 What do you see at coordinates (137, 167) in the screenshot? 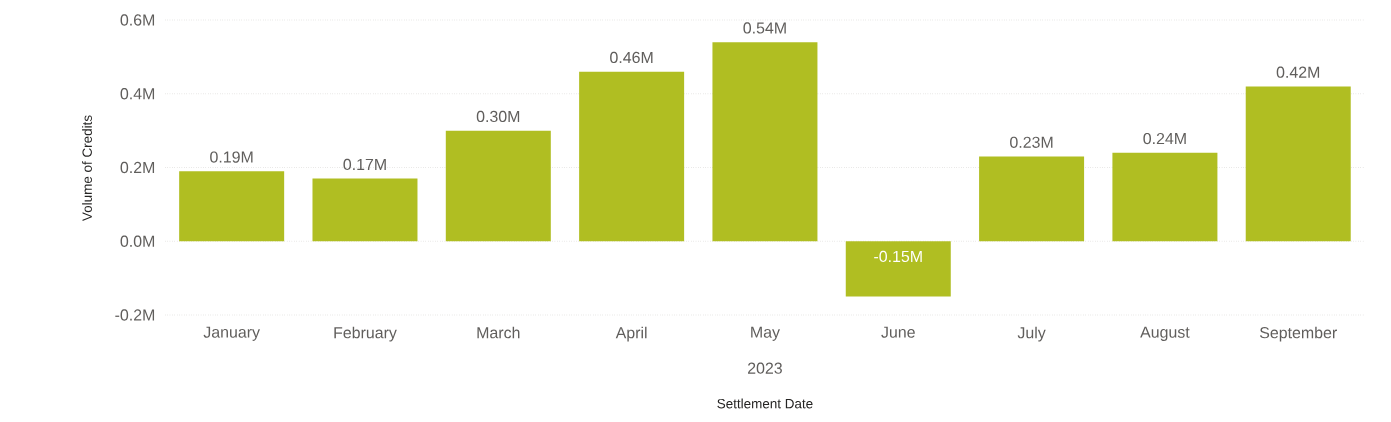
I see `y-tick-label: 0.2M` at bounding box center [137, 167].